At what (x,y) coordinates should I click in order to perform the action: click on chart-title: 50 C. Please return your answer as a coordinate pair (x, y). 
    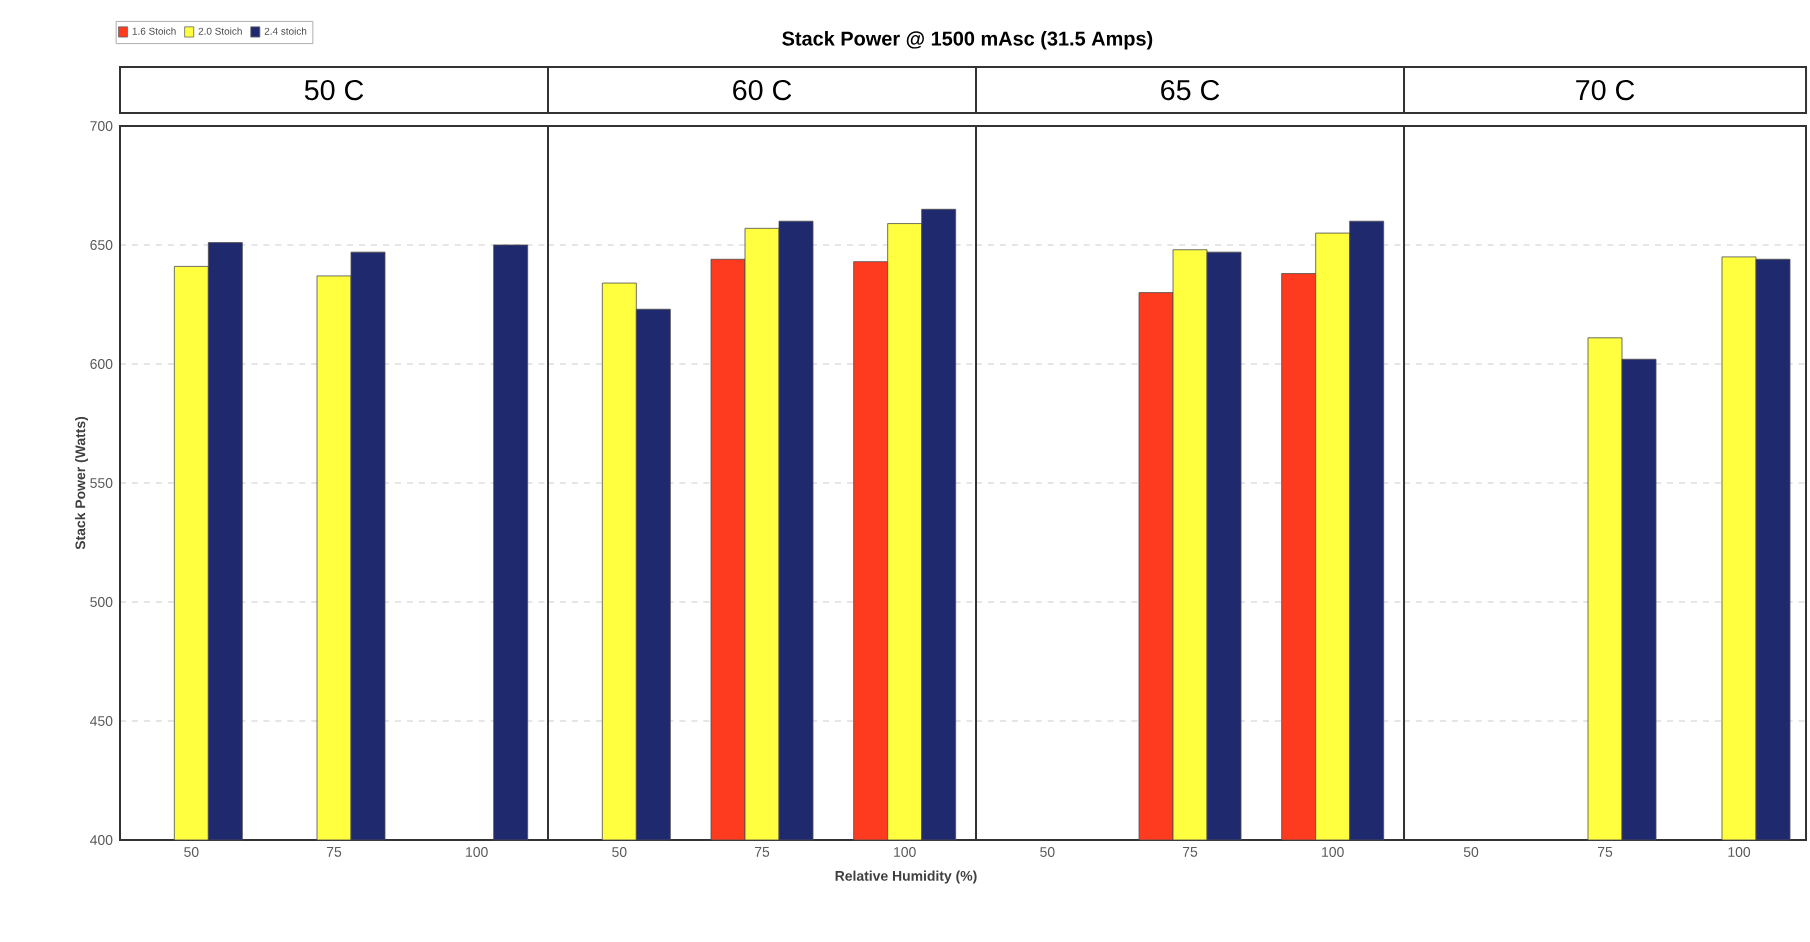
    Looking at the image, I should click on (334, 90).